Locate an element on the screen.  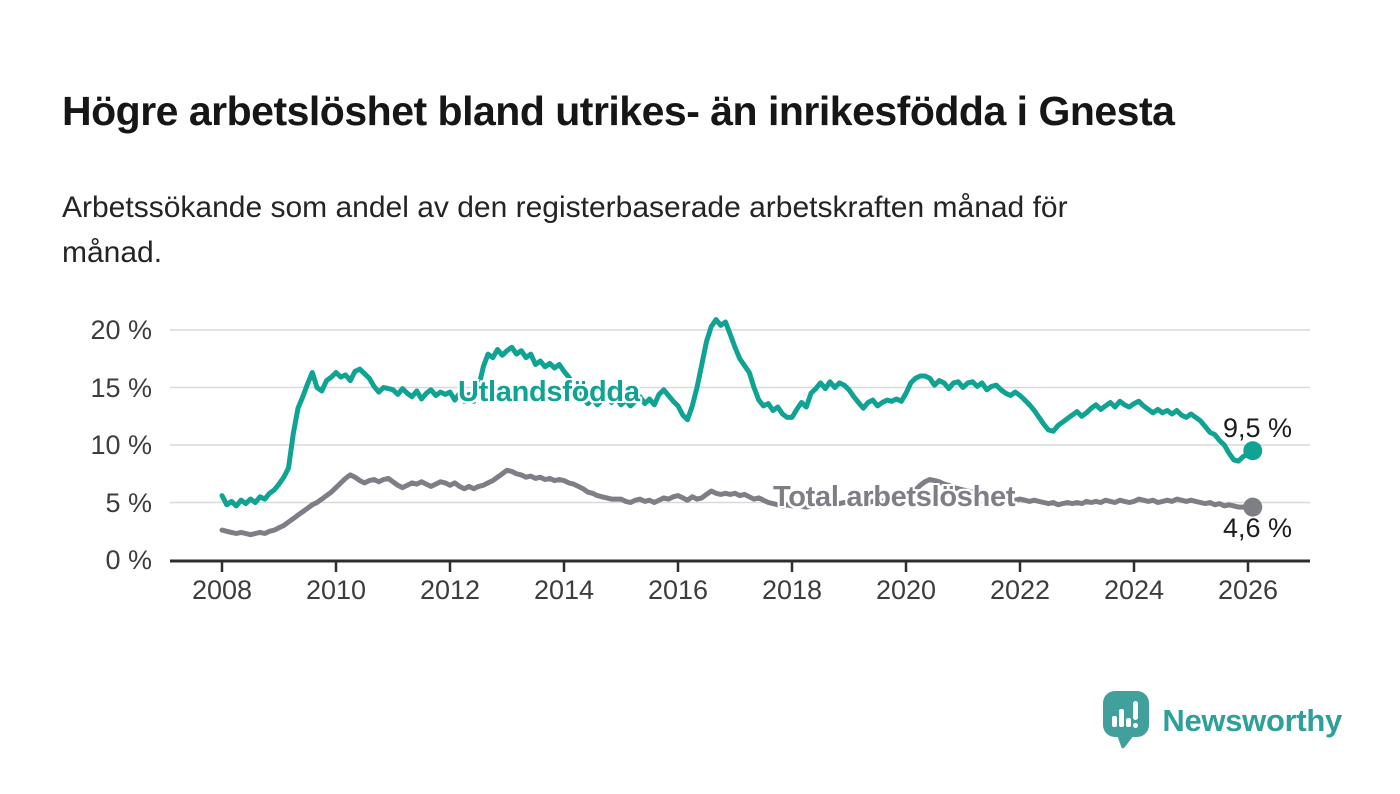
end-dot-total-arbetsl-shet is located at coordinates (1253, 507).